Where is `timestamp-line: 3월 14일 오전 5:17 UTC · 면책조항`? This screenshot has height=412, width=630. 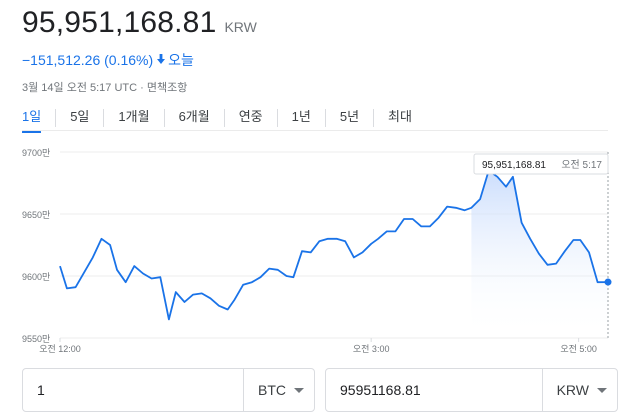 timestamp-line: 3월 14일 오전 5:17 UTC · 면책조항 is located at coordinates (104, 87).